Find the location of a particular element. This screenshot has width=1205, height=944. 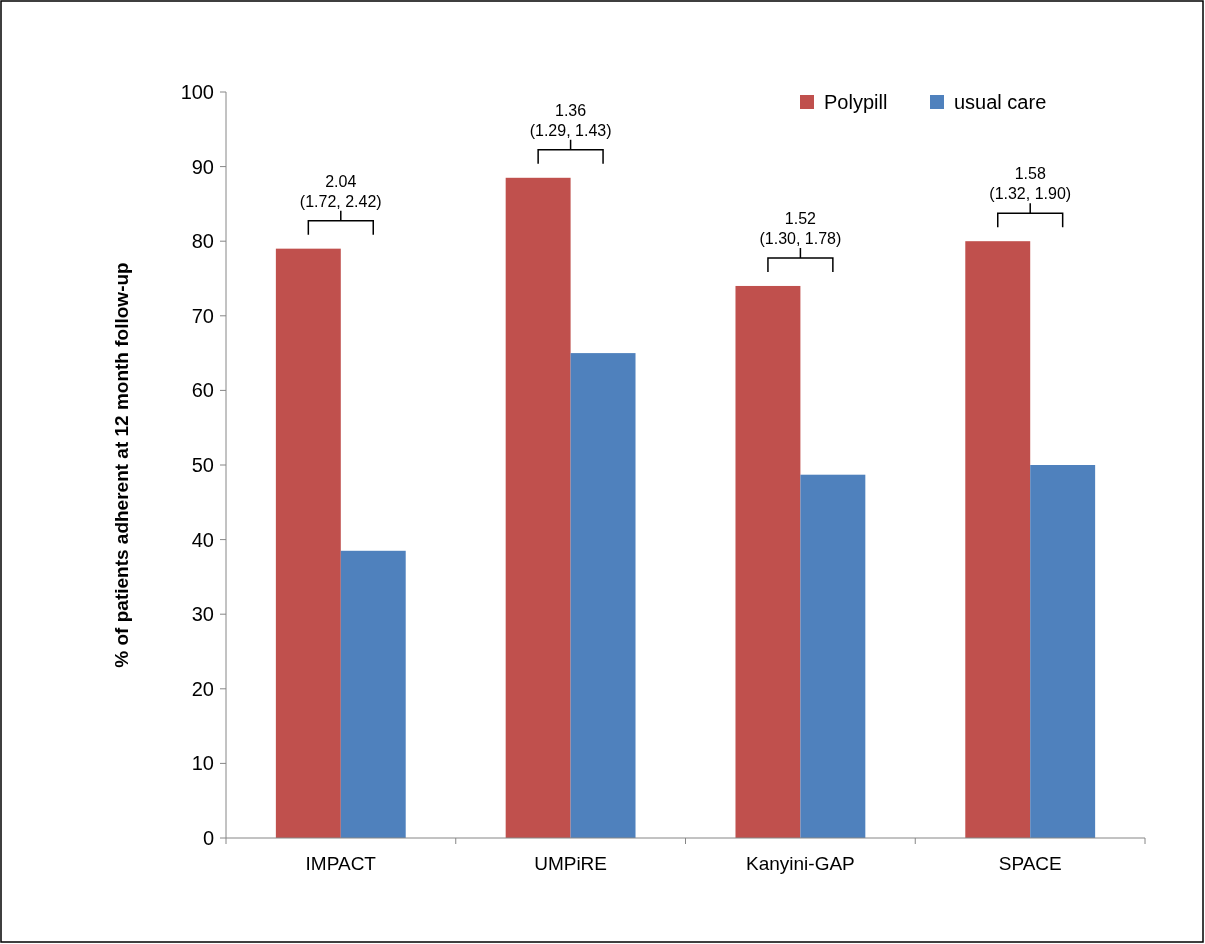

y-tick-label: 20 is located at coordinates (202, 688).